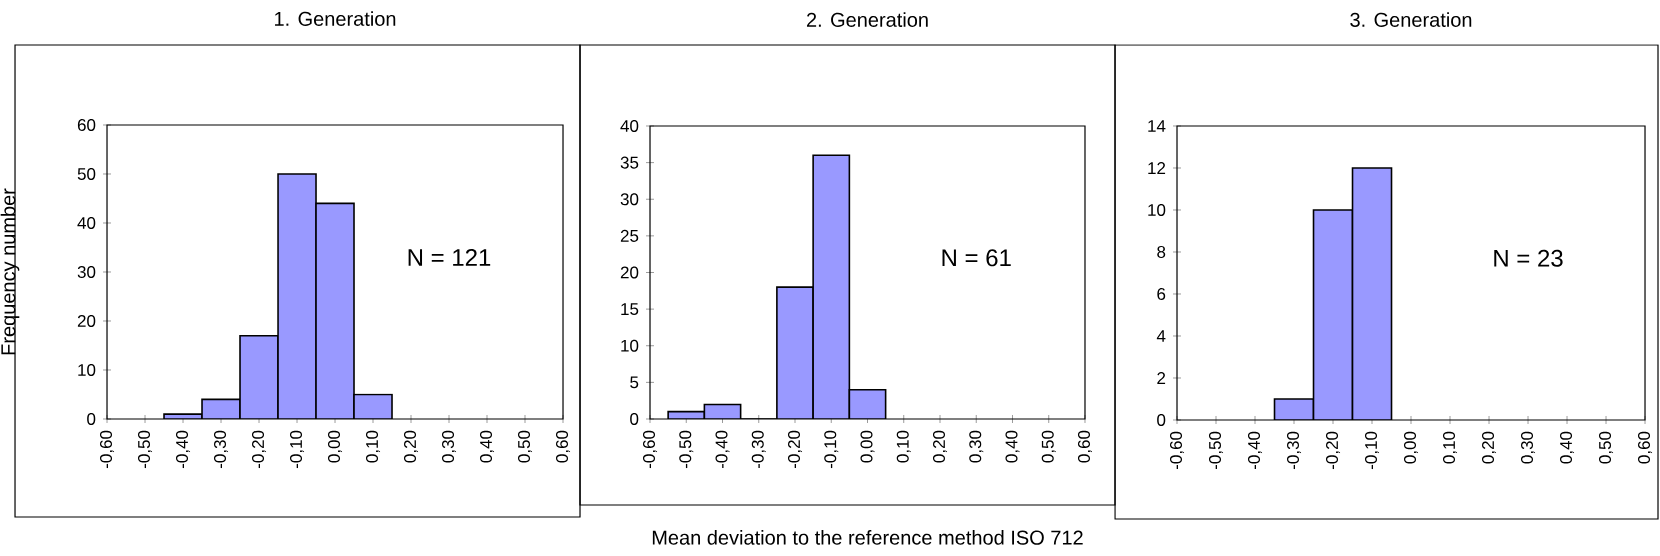 Image resolution: width=1660 pixels, height=556 pixels. What do you see at coordinates (1157, 168) in the screenshot?
I see `y-tick-label: 12` at bounding box center [1157, 168].